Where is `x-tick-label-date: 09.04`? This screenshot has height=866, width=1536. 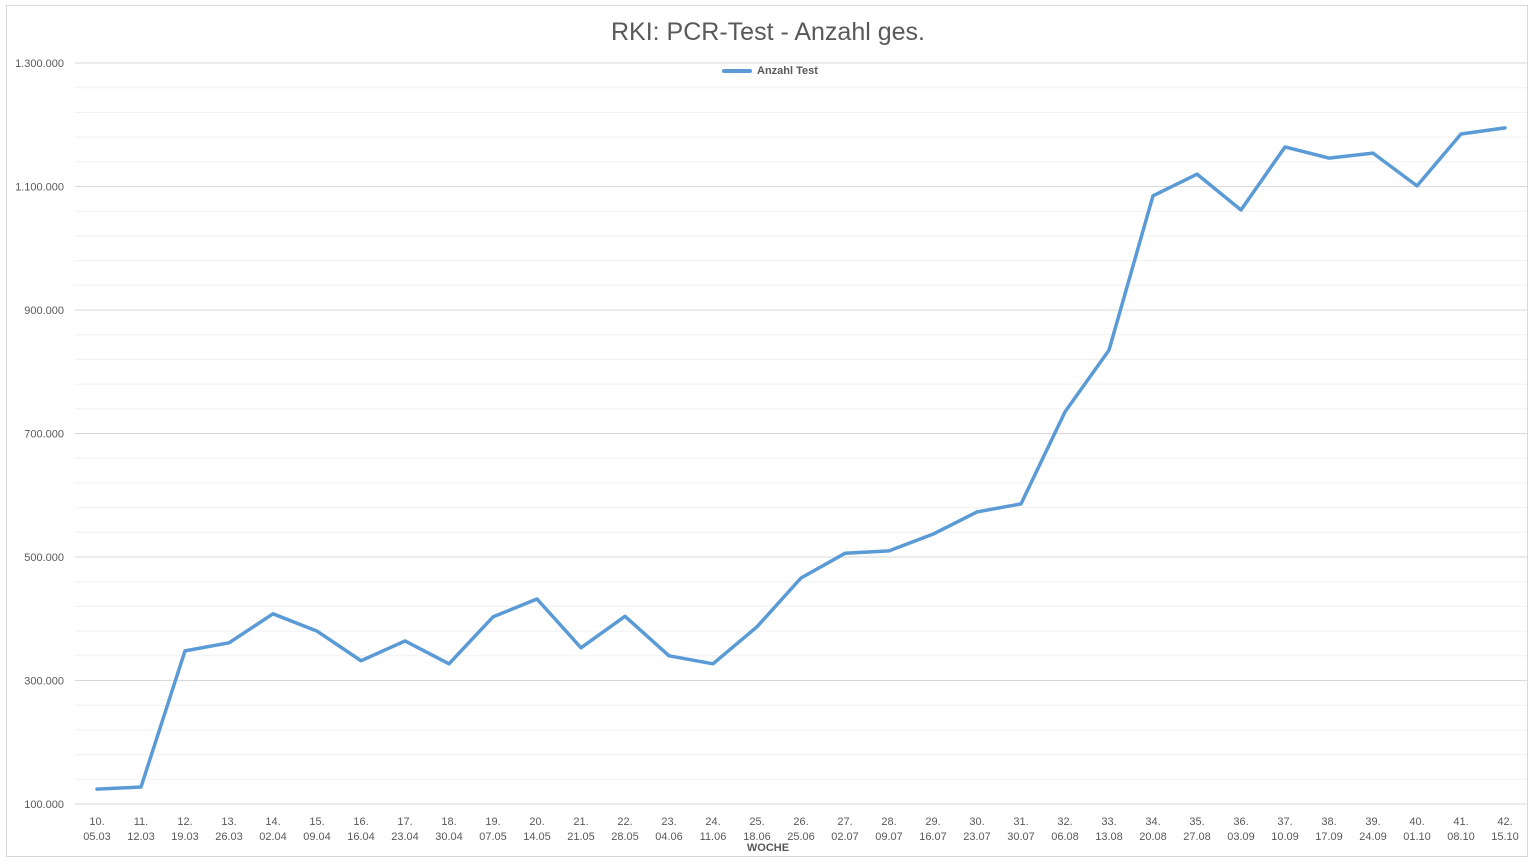
x-tick-label-date: 09.04 is located at coordinates (317, 837).